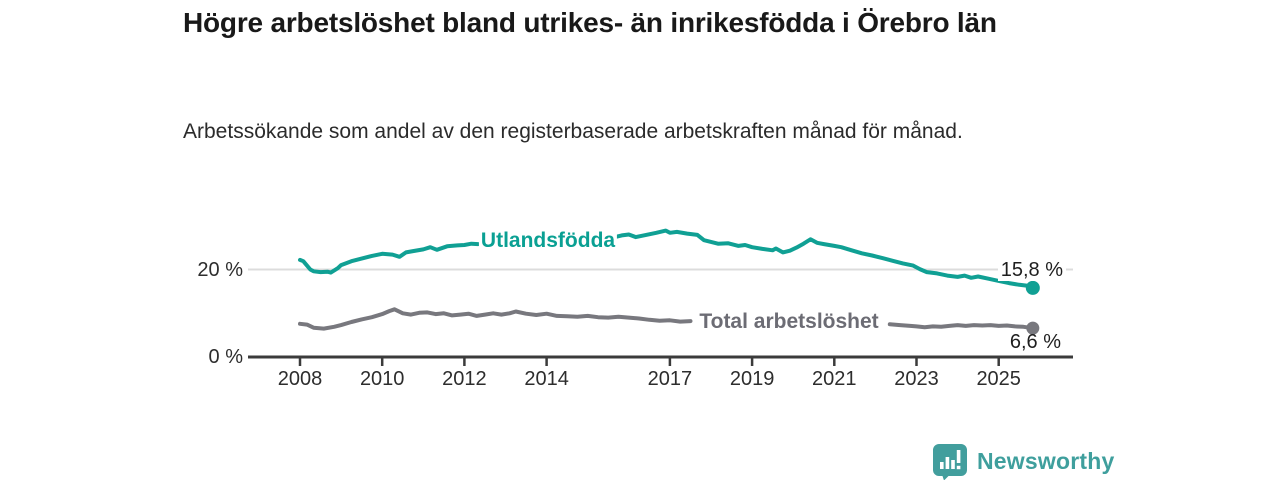 This screenshot has width=1280, height=480. Describe the element at coordinates (752, 379) in the screenshot. I see `x-axis-tick-label-2019: 2019` at that location.